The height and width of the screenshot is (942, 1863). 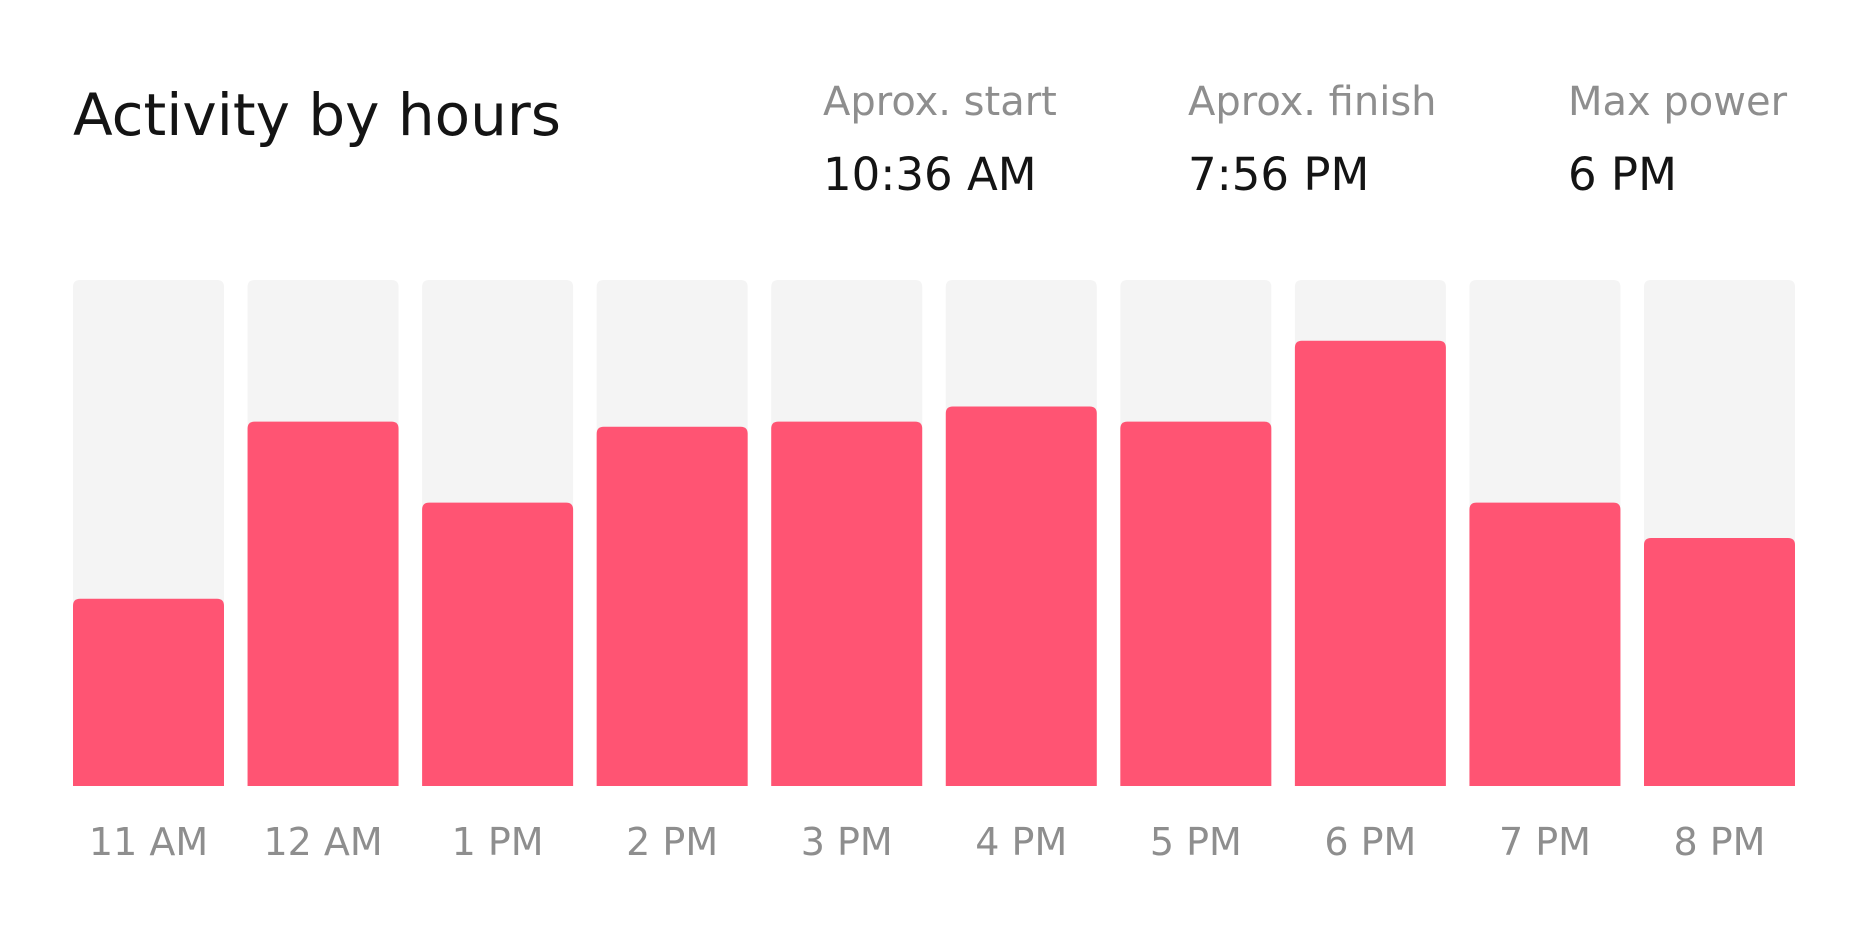 What do you see at coordinates (1279, 174) in the screenshot?
I see `stat-value: 7:56 PM` at bounding box center [1279, 174].